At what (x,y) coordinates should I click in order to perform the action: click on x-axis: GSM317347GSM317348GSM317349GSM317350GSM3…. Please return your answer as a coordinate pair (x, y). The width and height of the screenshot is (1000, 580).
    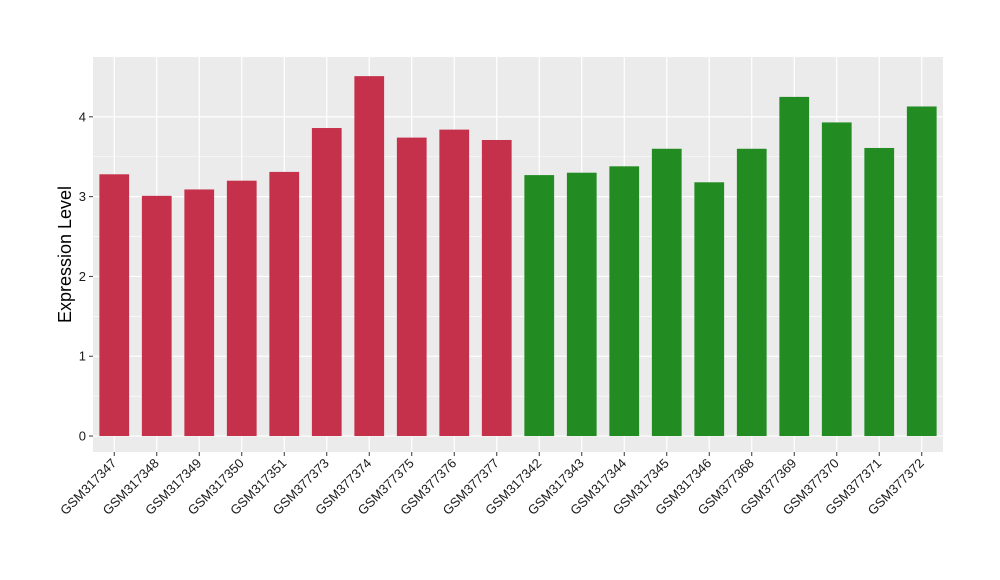
    Looking at the image, I should click on (492, 485).